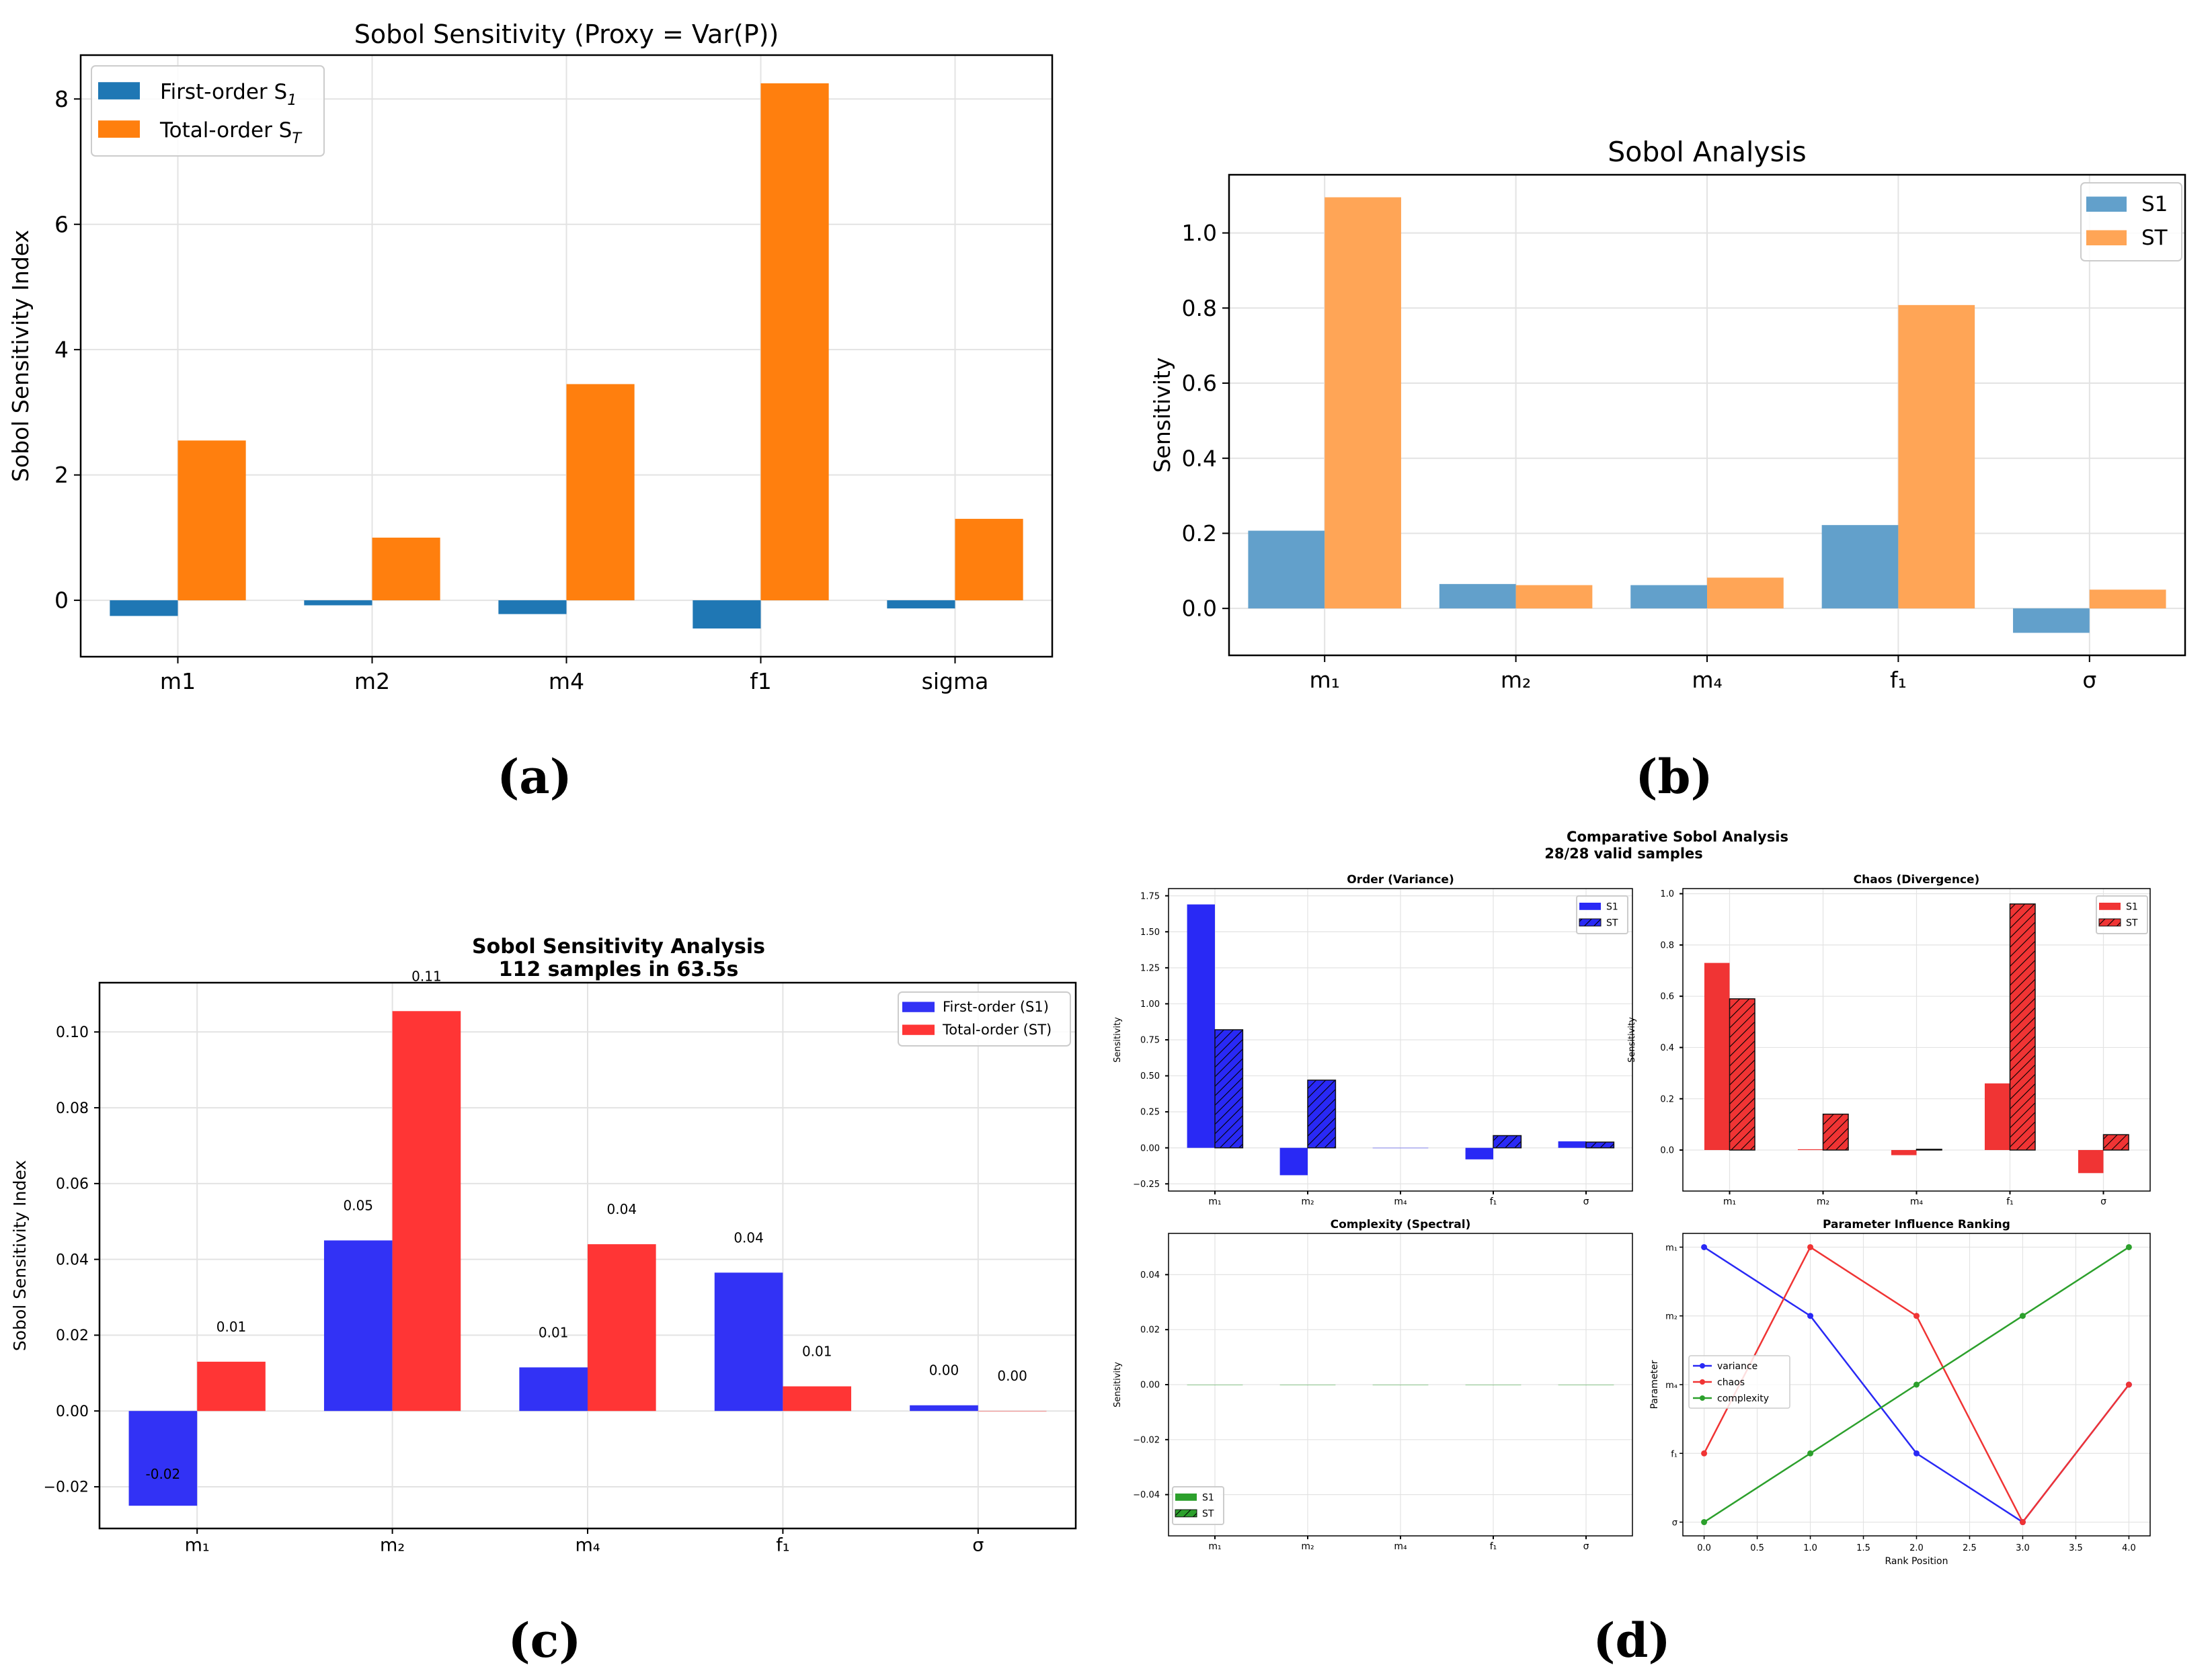  What do you see at coordinates (955, 681) in the screenshot?
I see `x-tick-label: sigma` at bounding box center [955, 681].